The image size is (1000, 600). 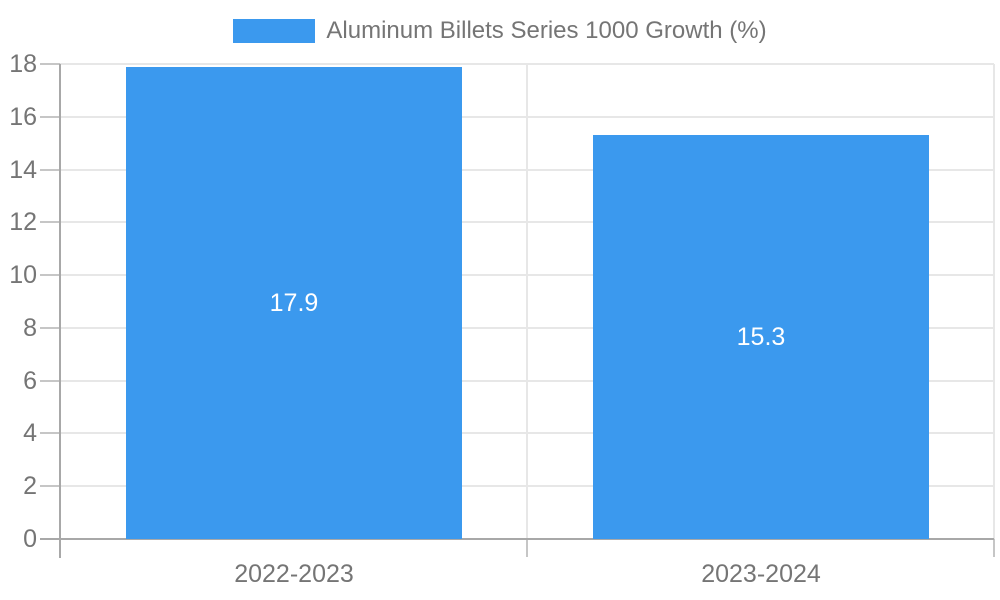 What do you see at coordinates (60, 311) in the screenshot?
I see `y-axis-line` at bounding box center [60, 311].